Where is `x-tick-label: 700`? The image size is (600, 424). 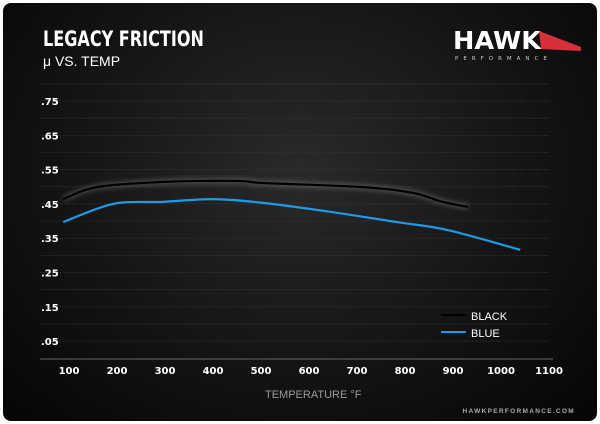 x-tick-label: 700 is located at coordinates (357, 371).